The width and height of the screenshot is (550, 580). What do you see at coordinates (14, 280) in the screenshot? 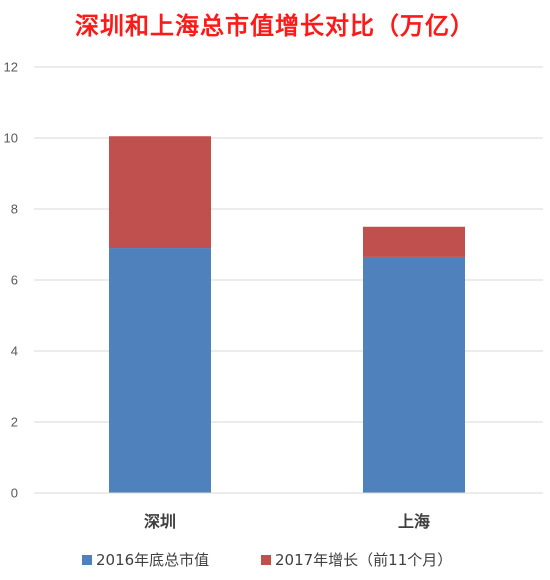
I see `y-tick-label: 6` at bounding box center [14, 280].